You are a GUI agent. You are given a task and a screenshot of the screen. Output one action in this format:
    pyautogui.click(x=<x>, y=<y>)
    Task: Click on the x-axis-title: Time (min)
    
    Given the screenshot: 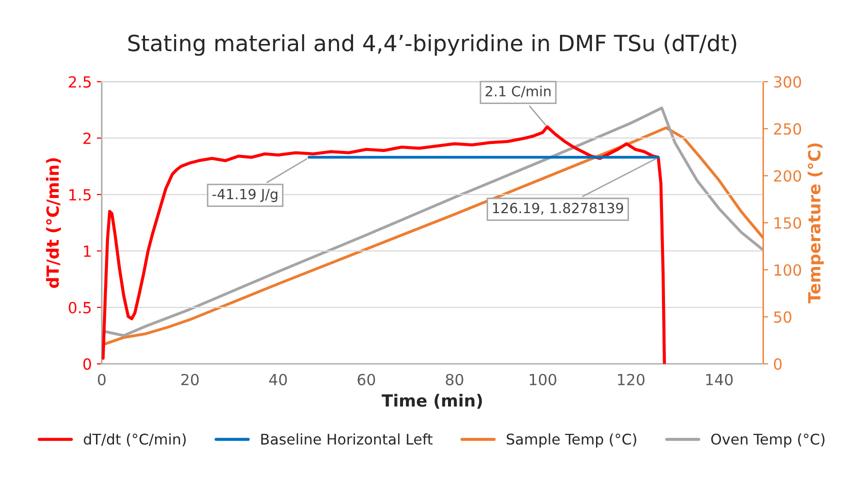 What is the action you would take?
    pyautogui.click(x=432, y=401)
    